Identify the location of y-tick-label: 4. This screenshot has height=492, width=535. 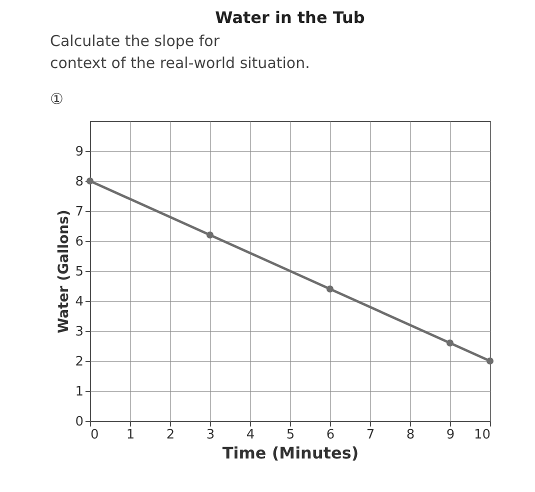
(79, 302).